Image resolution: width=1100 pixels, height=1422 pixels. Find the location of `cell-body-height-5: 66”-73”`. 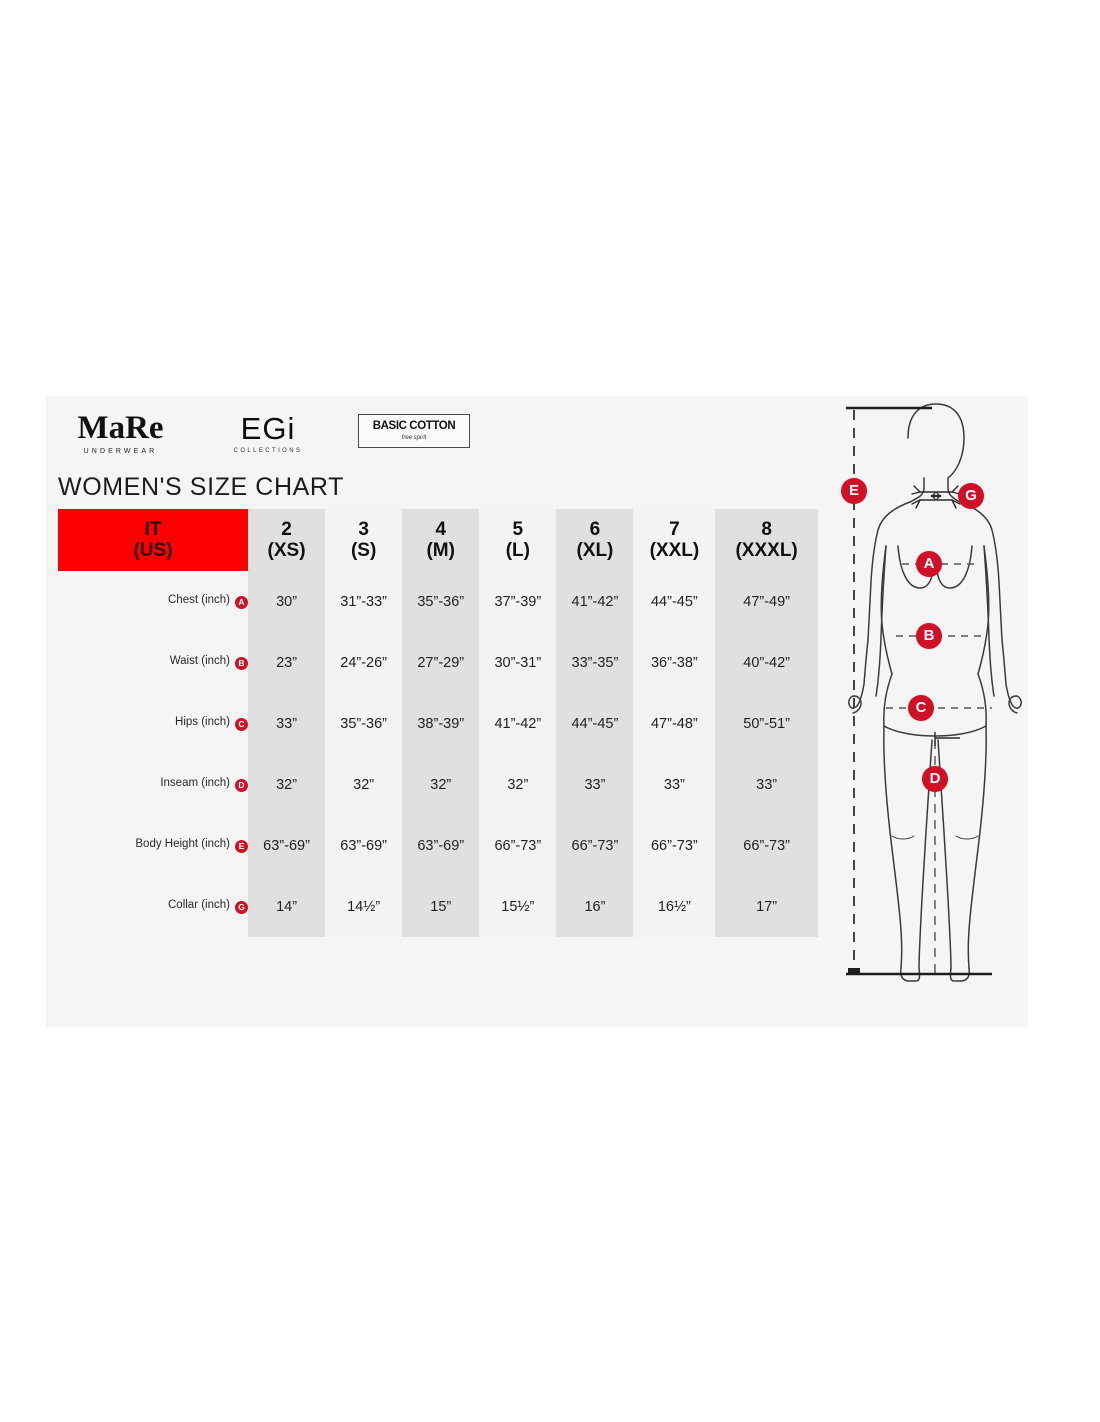

cell-body-height-5: 66”-73” is located at coordinates (518, 845).